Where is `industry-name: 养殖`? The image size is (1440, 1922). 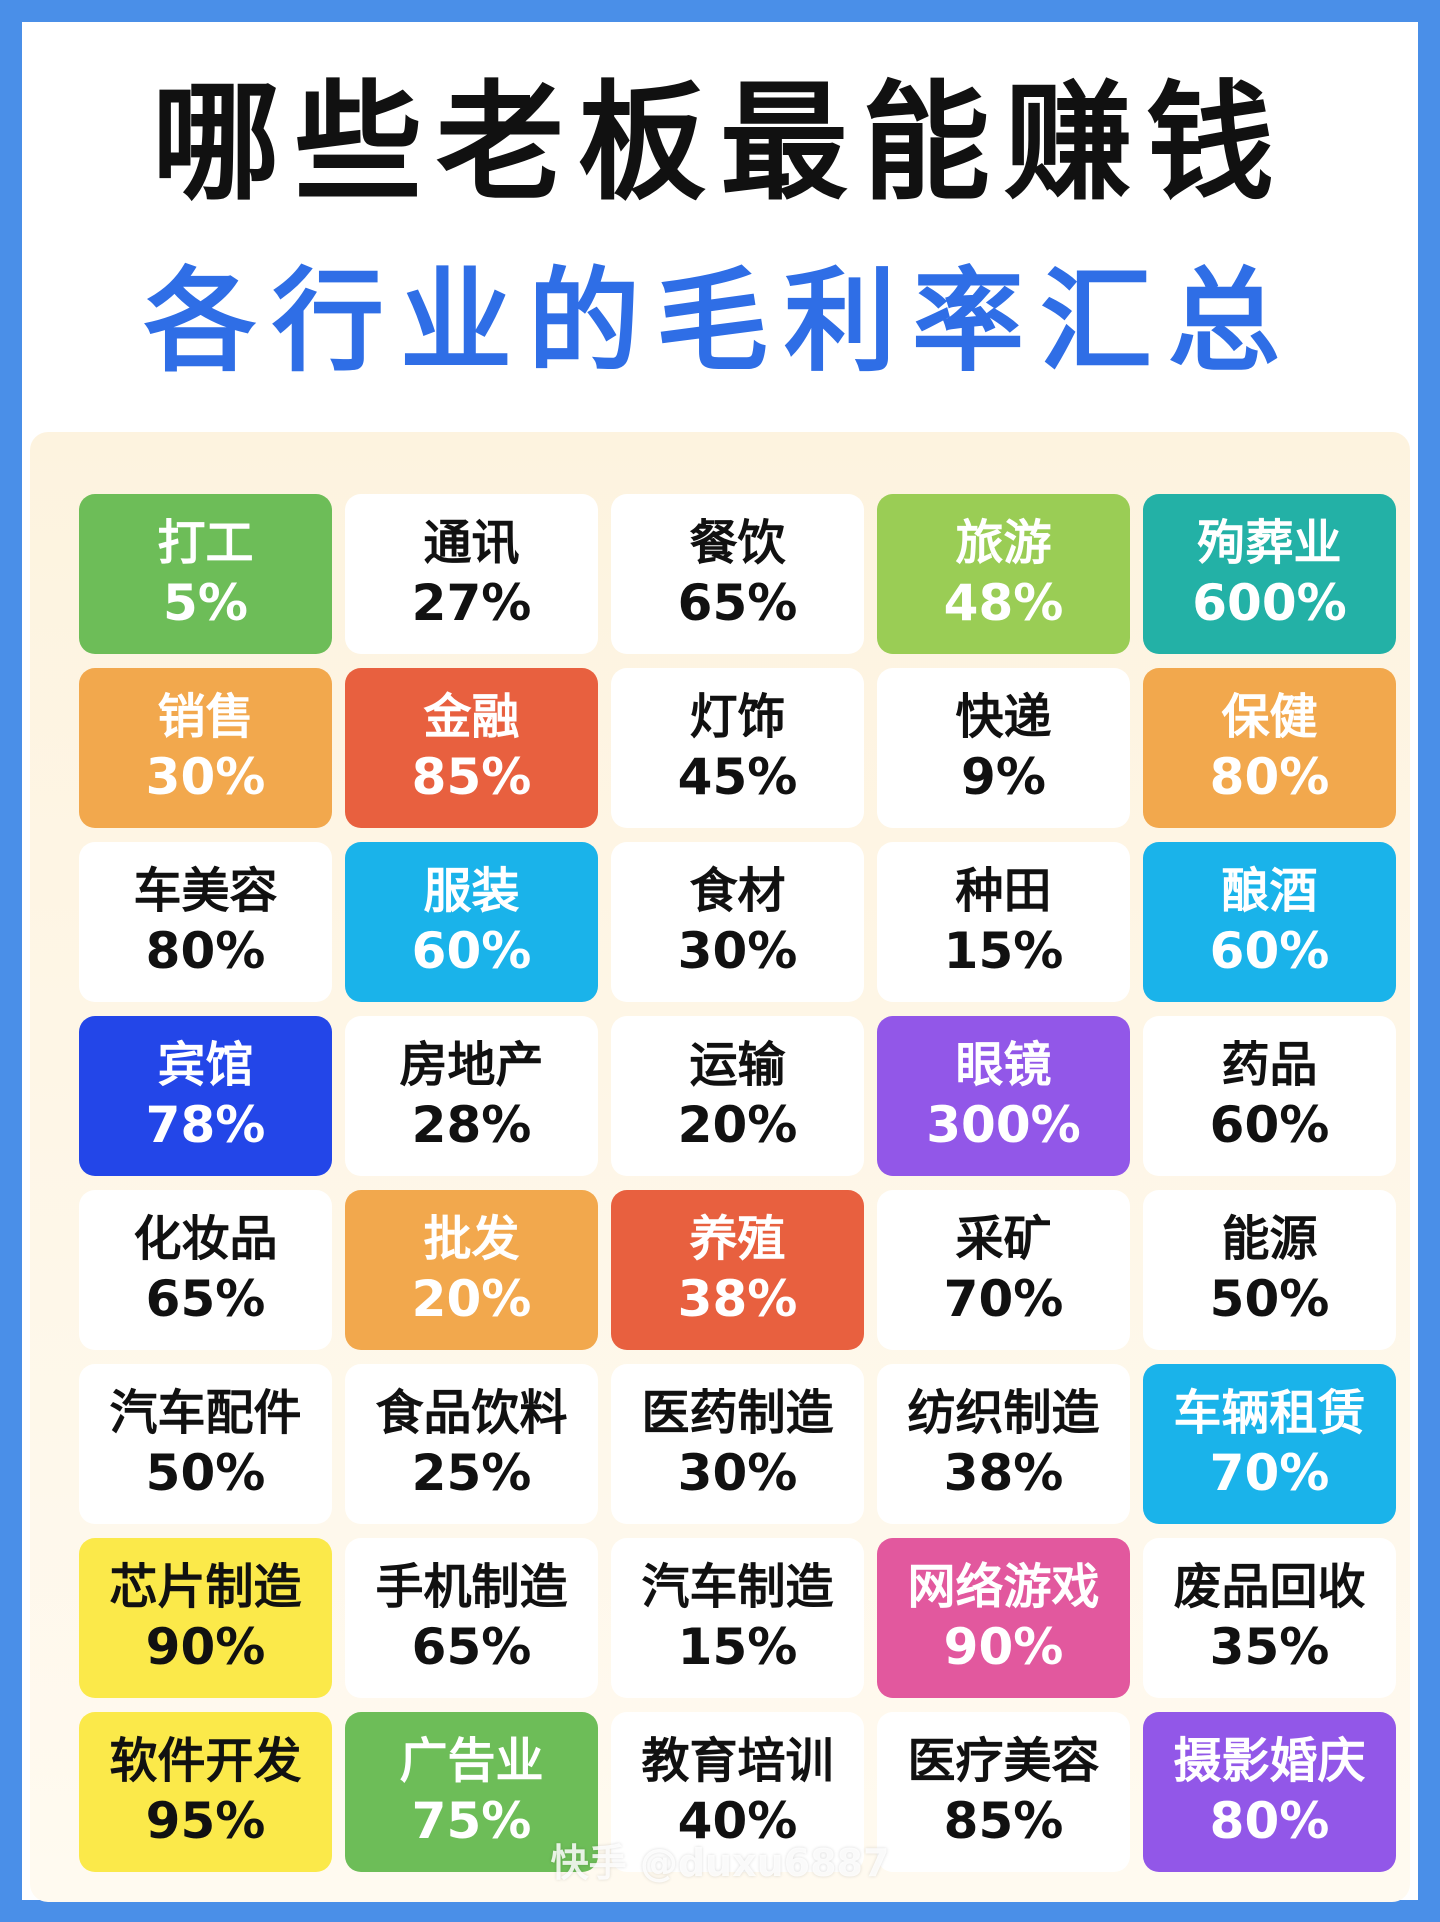
industry-name: 养殖 is located at coordinates (737, 1239).